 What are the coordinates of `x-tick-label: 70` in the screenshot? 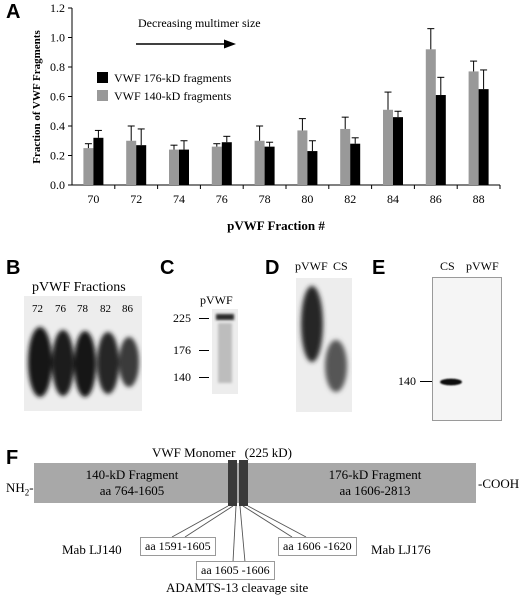 It's located at (93, 199).